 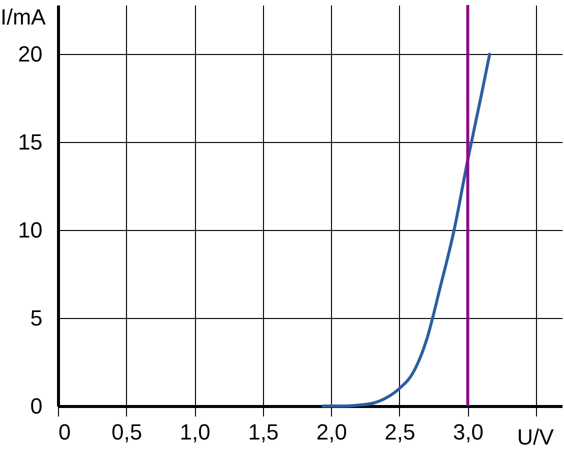 I want to click on x-tick-label: 2,0, so click(x=331, y=432).